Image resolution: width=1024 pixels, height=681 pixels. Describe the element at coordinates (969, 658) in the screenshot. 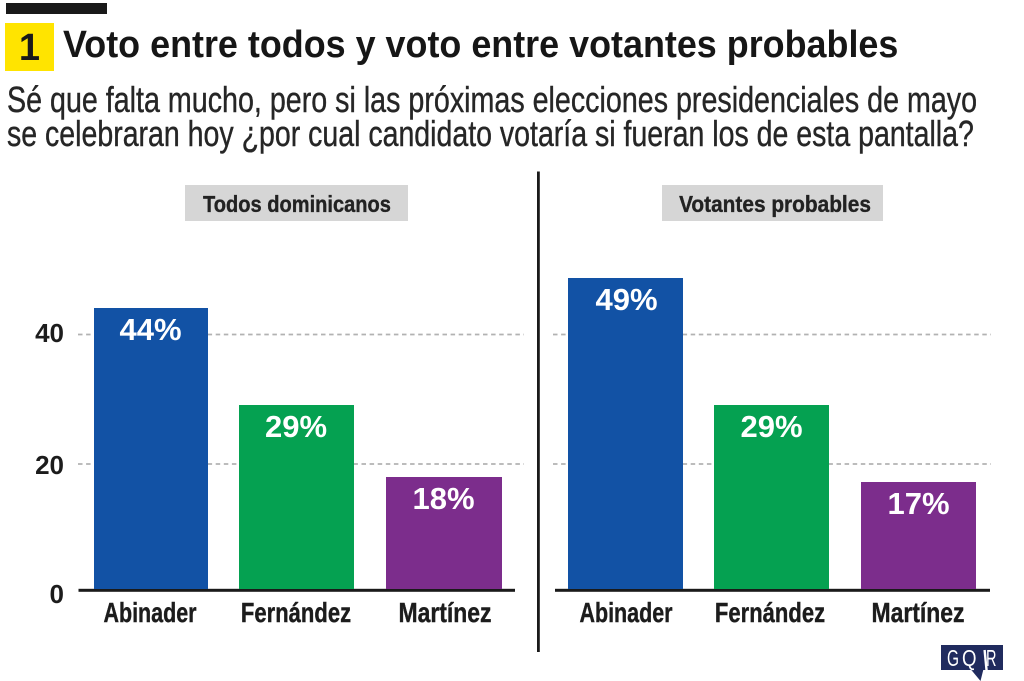

I see `svg-text: Q` at that location.